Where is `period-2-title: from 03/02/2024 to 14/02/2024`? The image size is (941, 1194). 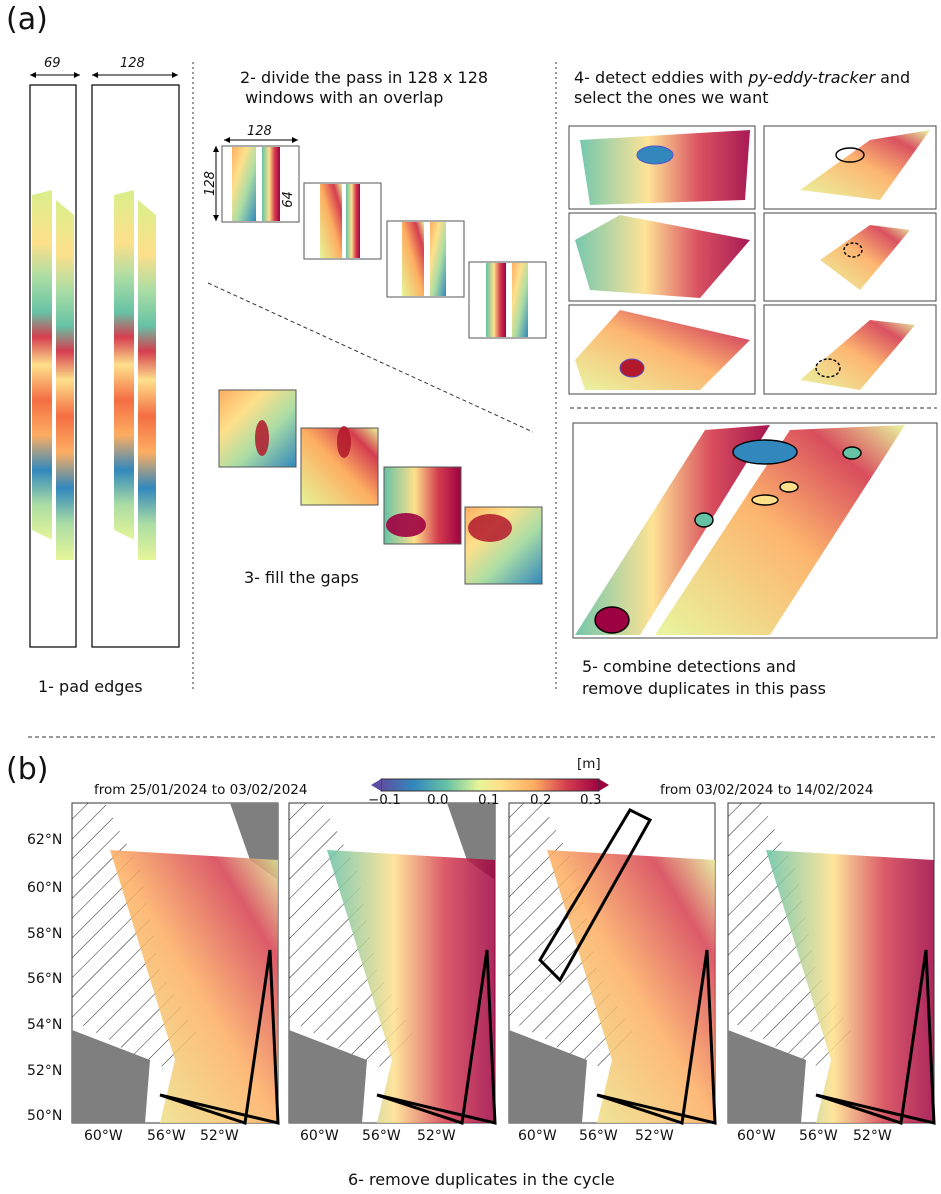 period-2-title: from 03/02/2024 to 14/02/2024 is located at coordinates (767, 790).